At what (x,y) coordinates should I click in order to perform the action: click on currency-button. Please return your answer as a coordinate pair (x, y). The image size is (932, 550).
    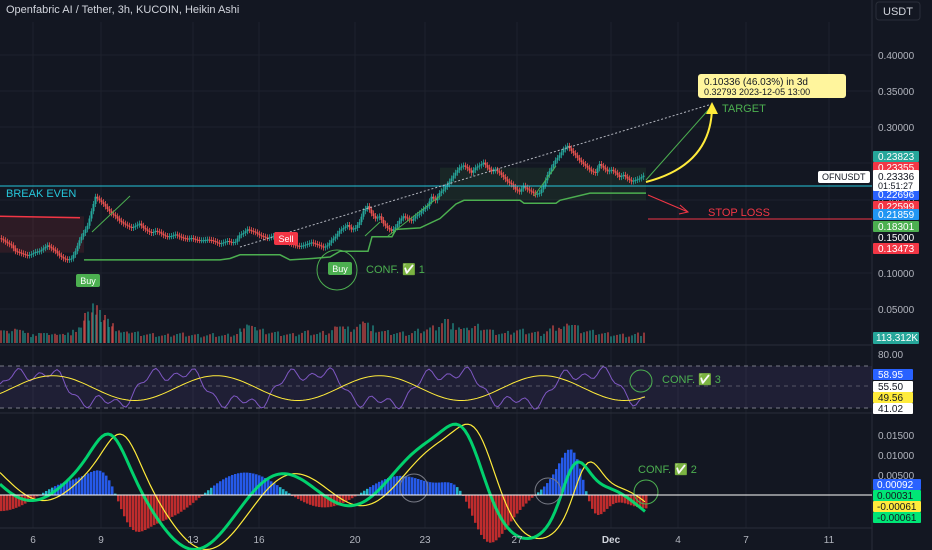
    Looking at the image, I should click on (898, 11).